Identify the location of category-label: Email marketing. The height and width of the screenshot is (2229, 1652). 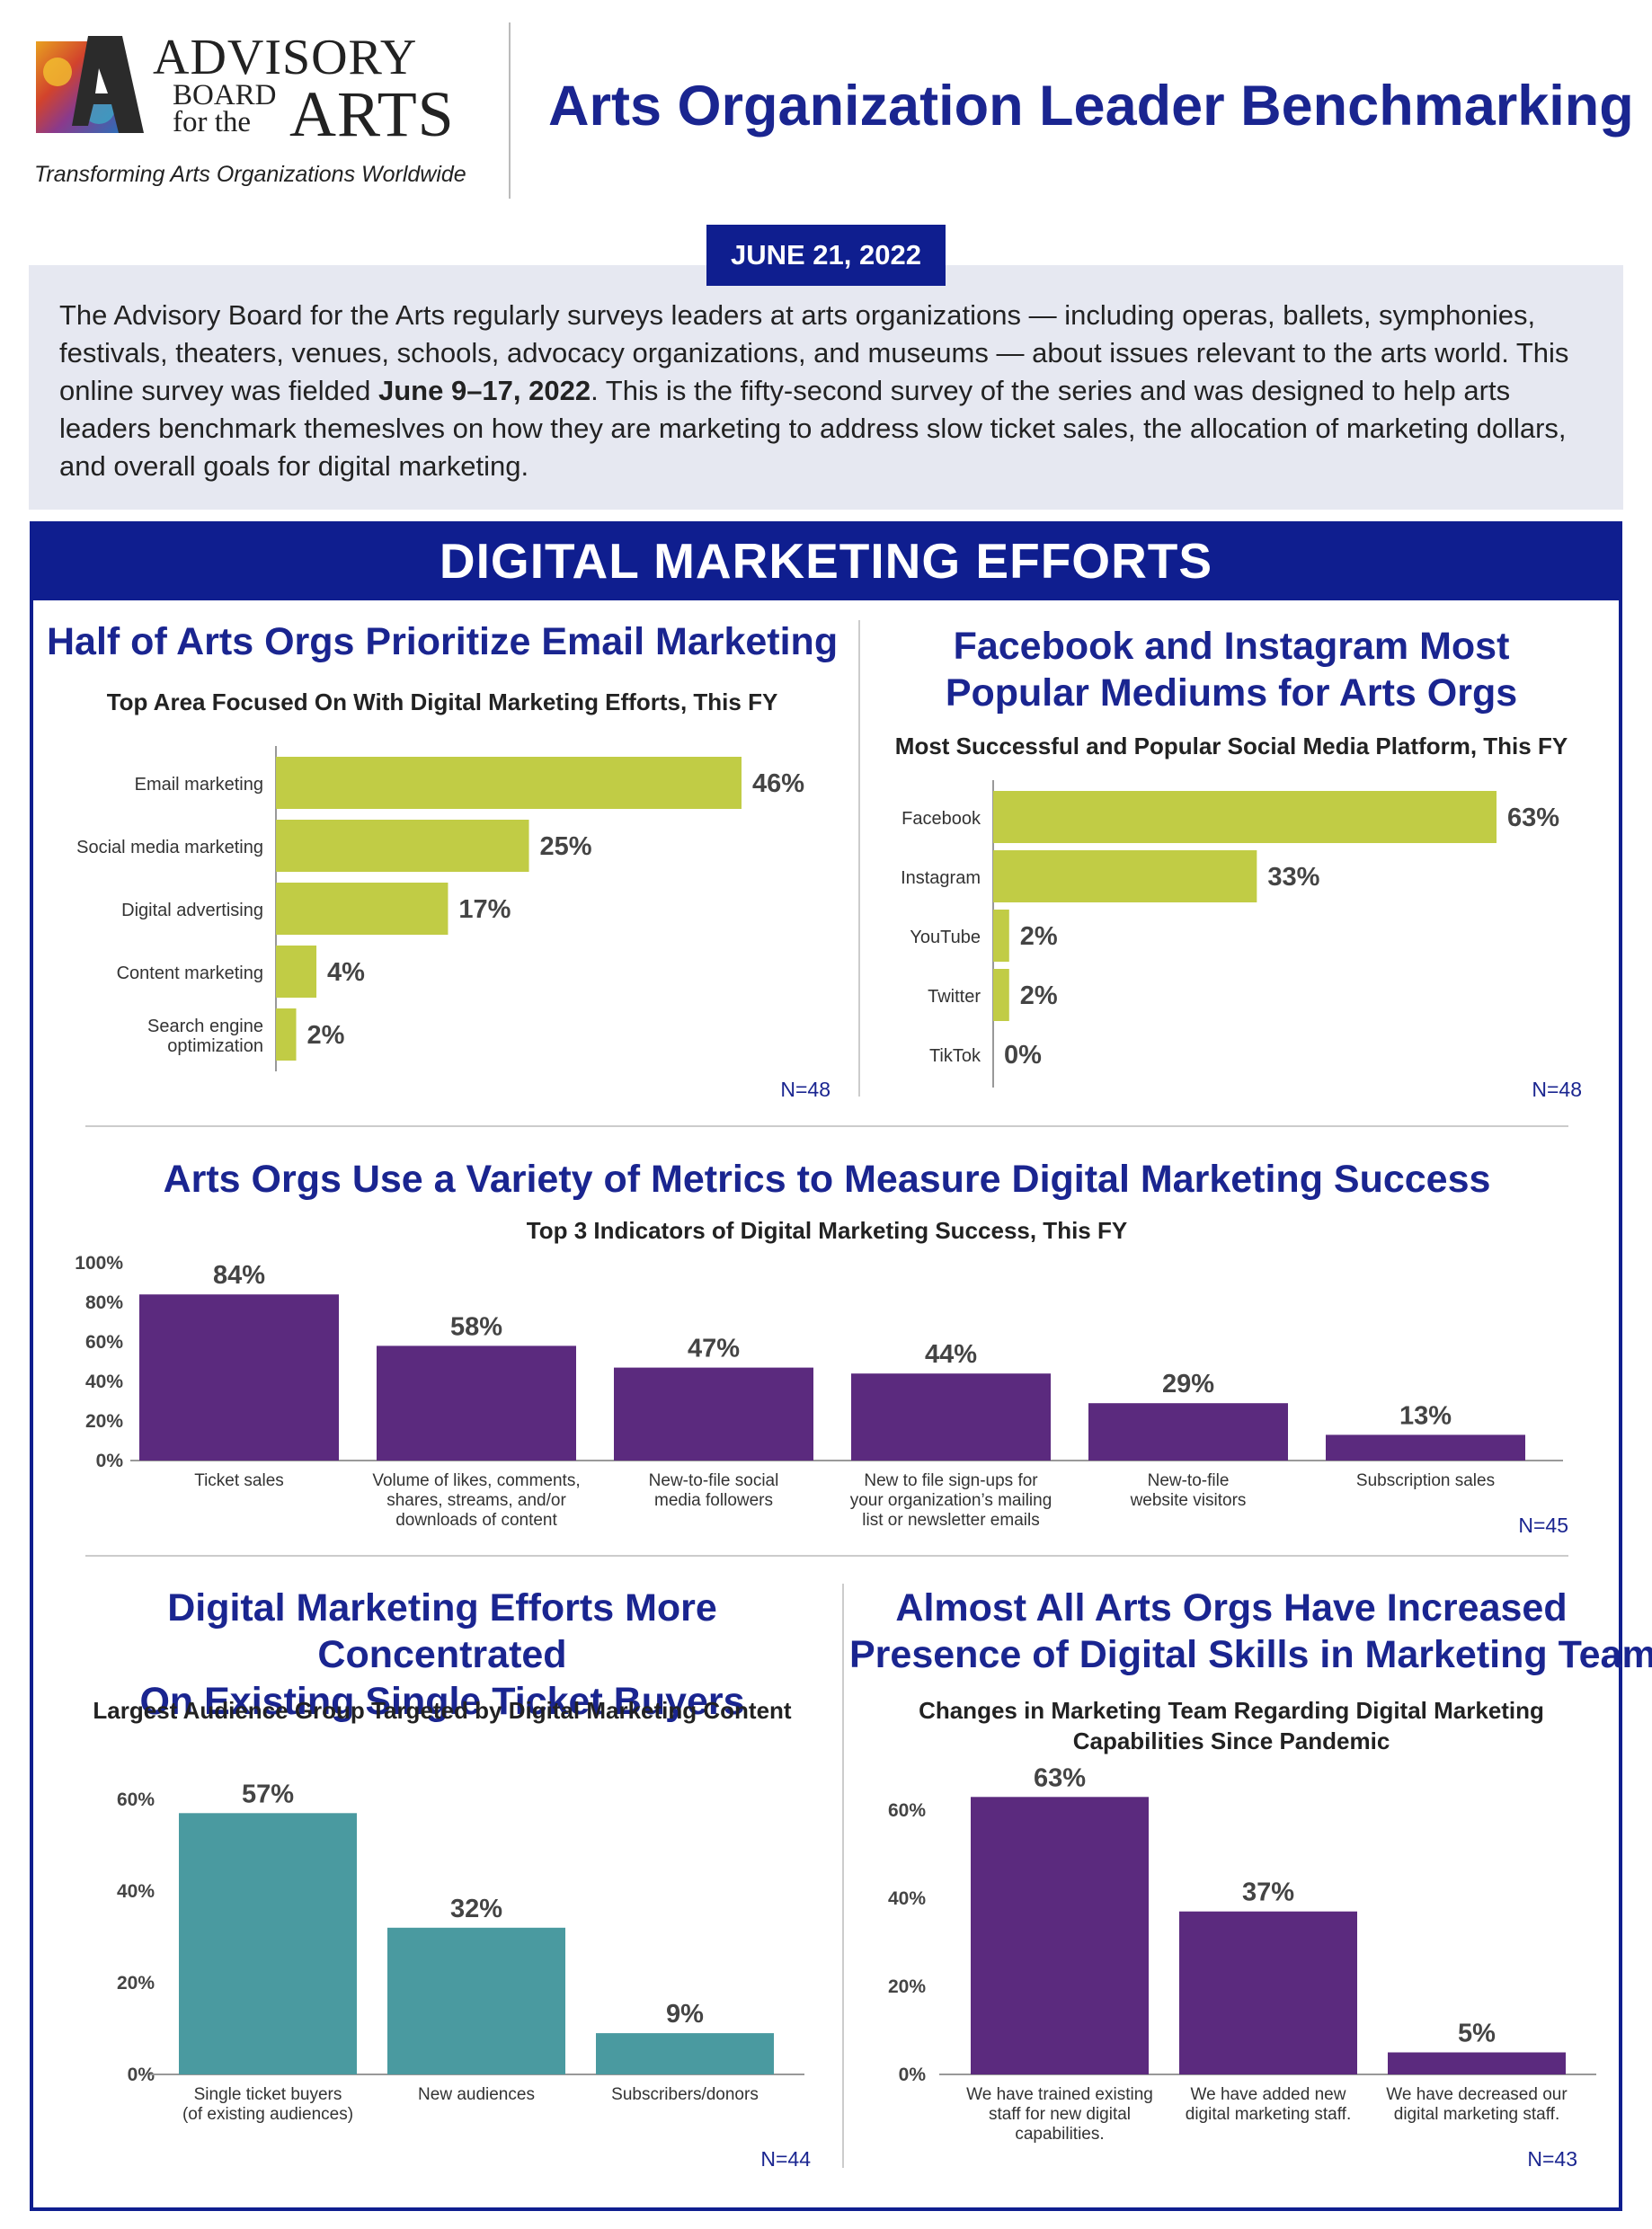
(199, 785).